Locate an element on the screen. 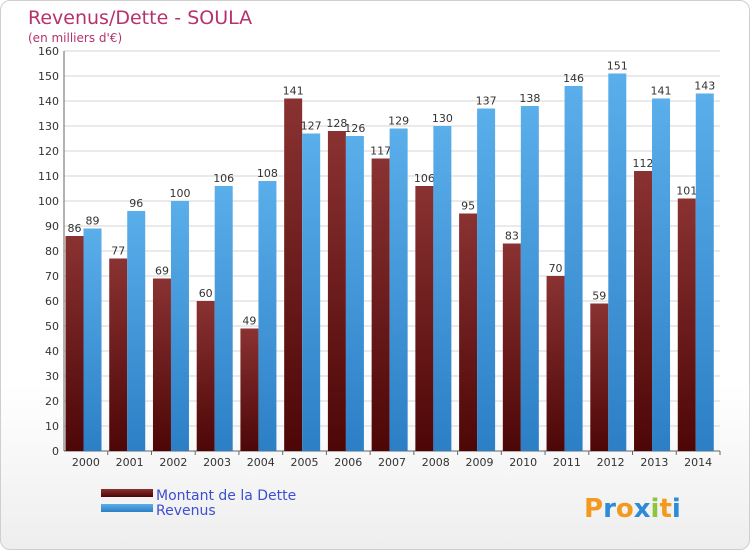  y-tick-label: 90 is located at coordinates (52, 226).